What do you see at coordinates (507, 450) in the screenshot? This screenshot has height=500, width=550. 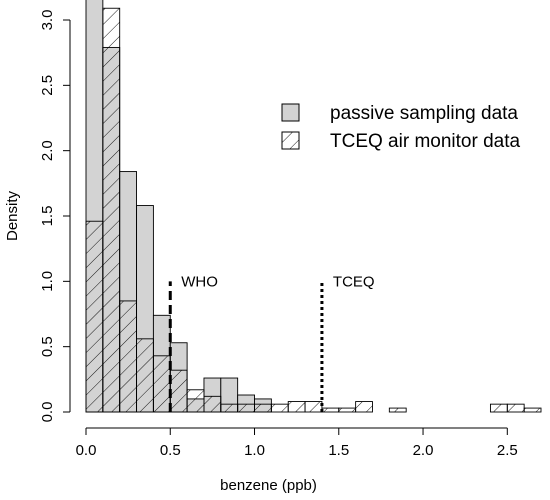 I see `x-tick-label: 2.5` at bounding box center [507, 450].